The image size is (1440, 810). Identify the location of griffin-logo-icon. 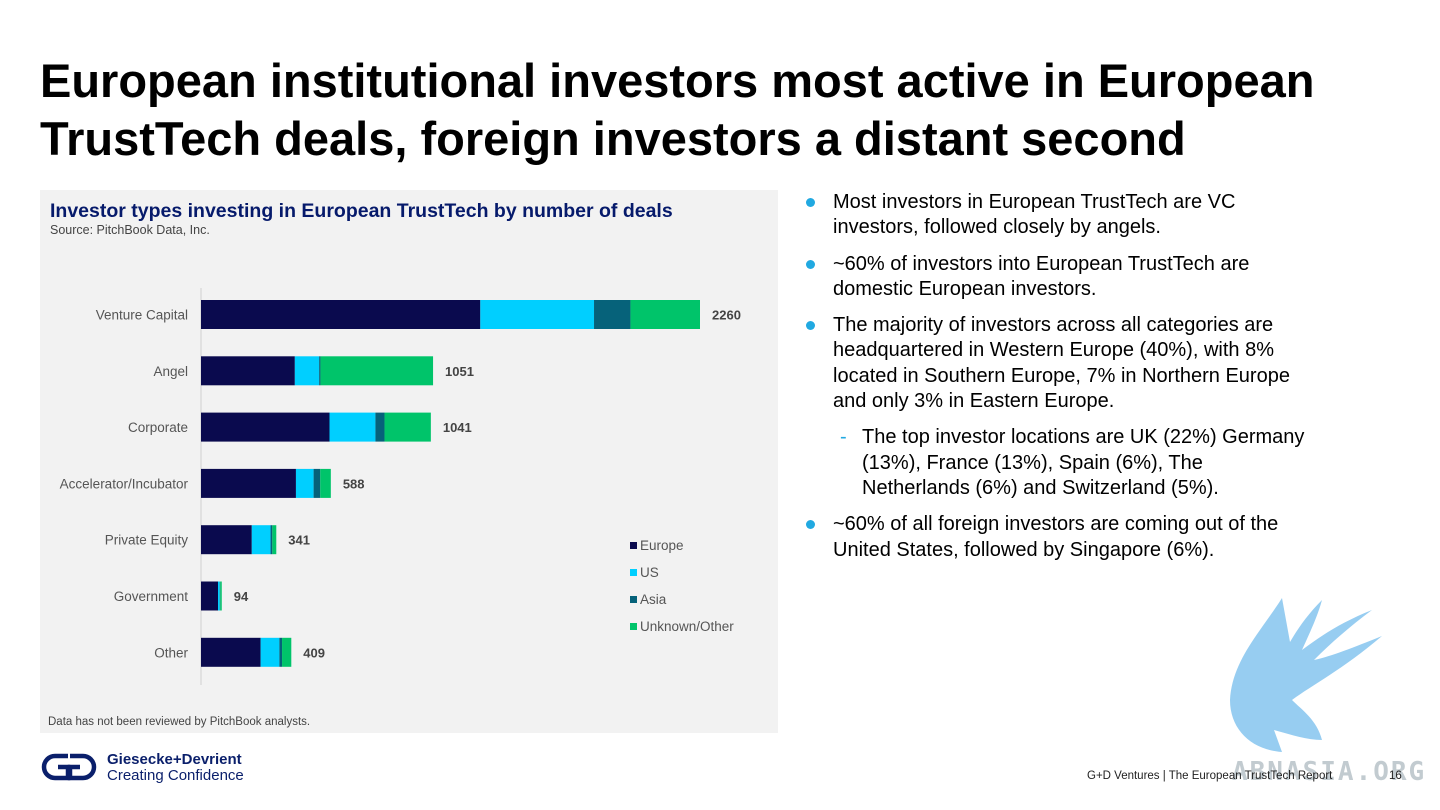
(1306, 675).